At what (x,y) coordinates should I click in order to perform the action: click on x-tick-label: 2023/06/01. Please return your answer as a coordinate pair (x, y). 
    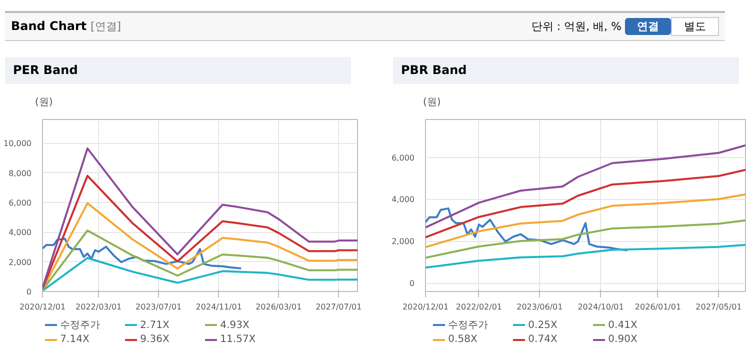
    Looking at the image, I should click on (539, 307).